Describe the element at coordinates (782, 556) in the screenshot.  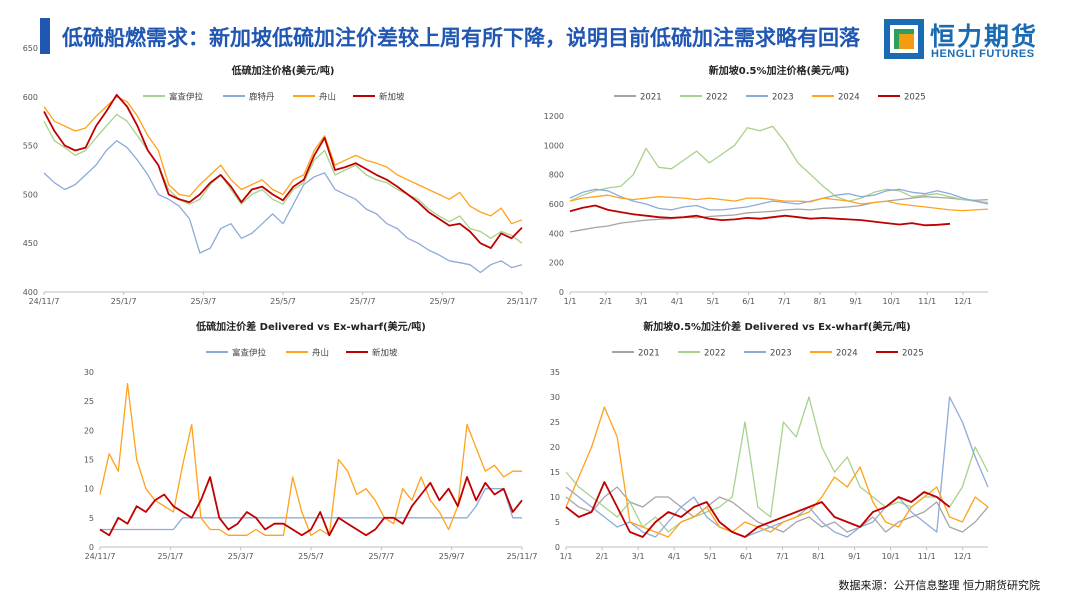
I see `x-tick-label-c4: 7/1` at that location.